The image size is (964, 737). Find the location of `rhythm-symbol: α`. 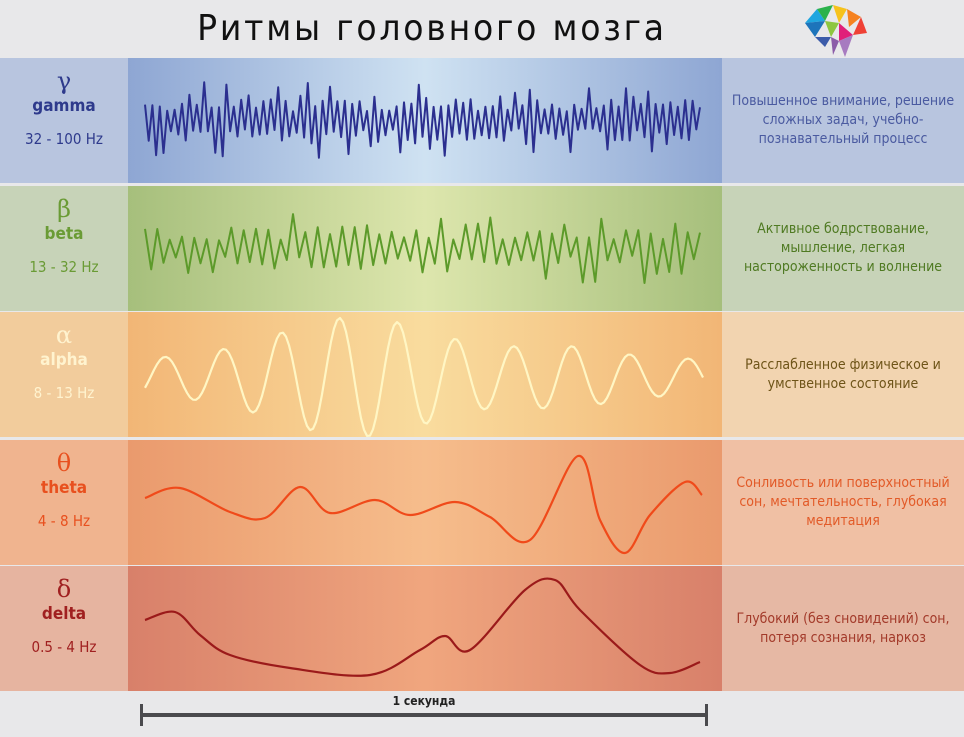

rhythm-symbol: α is located at coordinates (64, 335).